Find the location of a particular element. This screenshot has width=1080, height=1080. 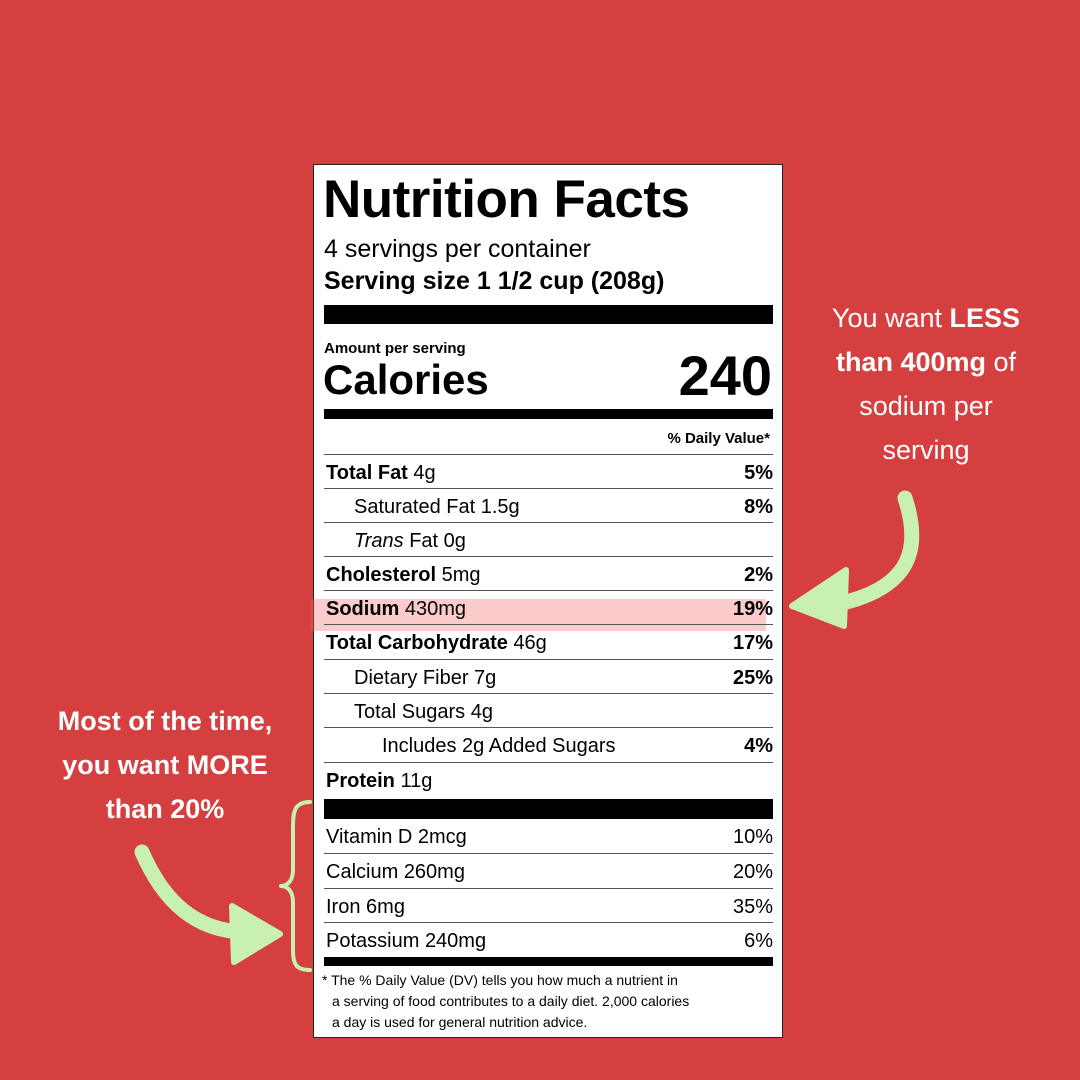

vitamin-row-calcium: Calcium 260mg 20% is located at coordinates (548, 870).